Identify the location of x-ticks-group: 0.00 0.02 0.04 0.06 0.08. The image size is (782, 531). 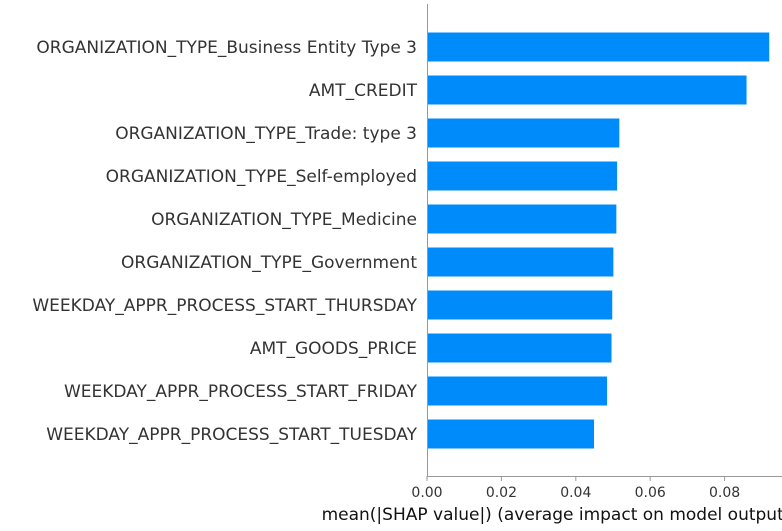
(575, 488).